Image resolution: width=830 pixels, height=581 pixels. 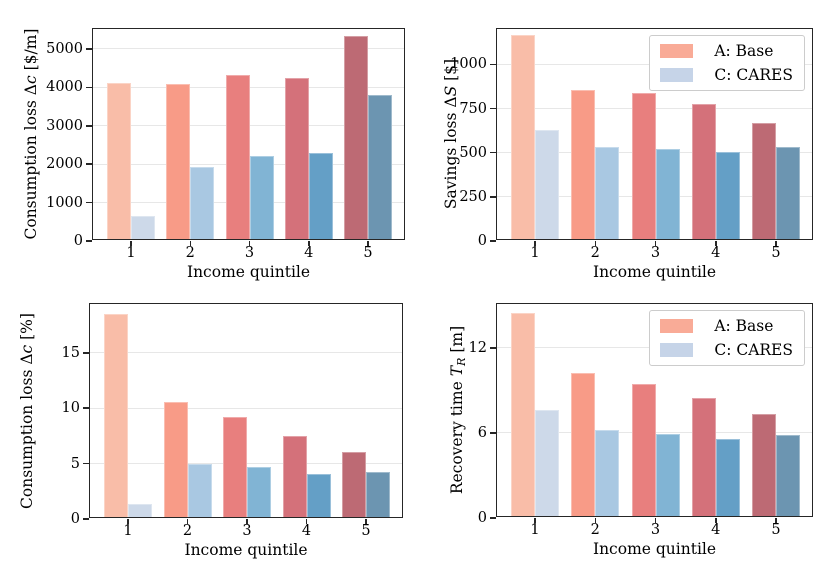 What do you see at coordinates (75, 463) in the screenshot?
I see `y-tick-label: 5` at bounding box center [75, 463].